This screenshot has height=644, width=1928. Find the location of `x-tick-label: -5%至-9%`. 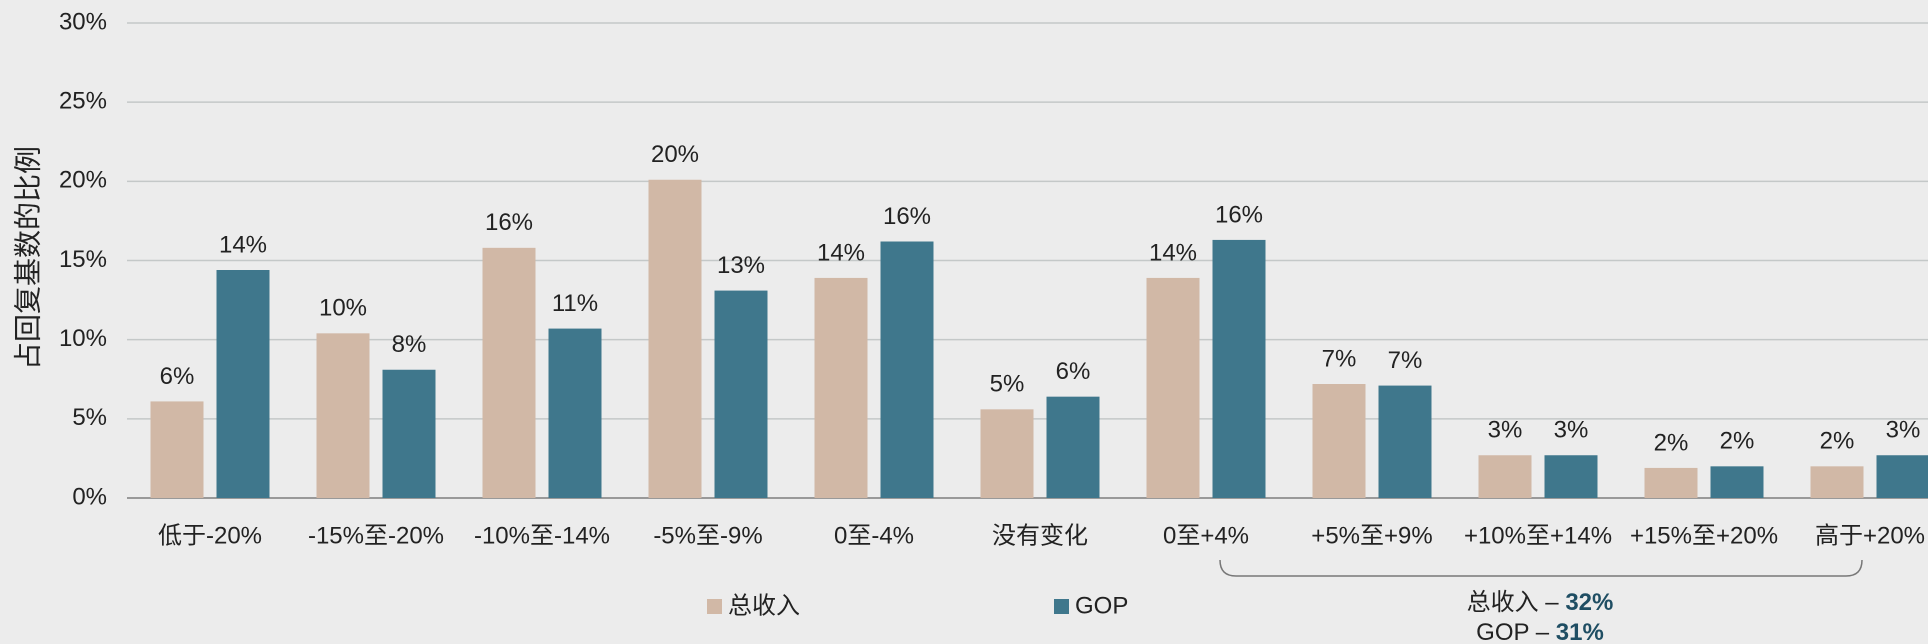

x-tick-label: -5%至-9% is located at coordinates (707, 535).